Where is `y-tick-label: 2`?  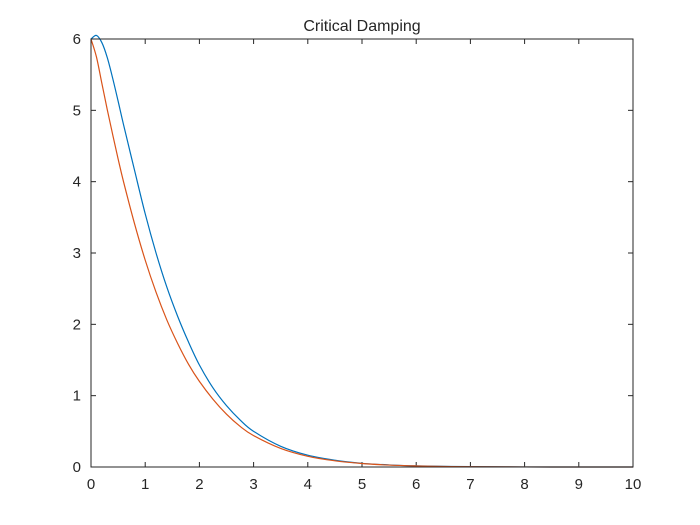 y-tick-label: 2 is located at coordinates (77, 324).